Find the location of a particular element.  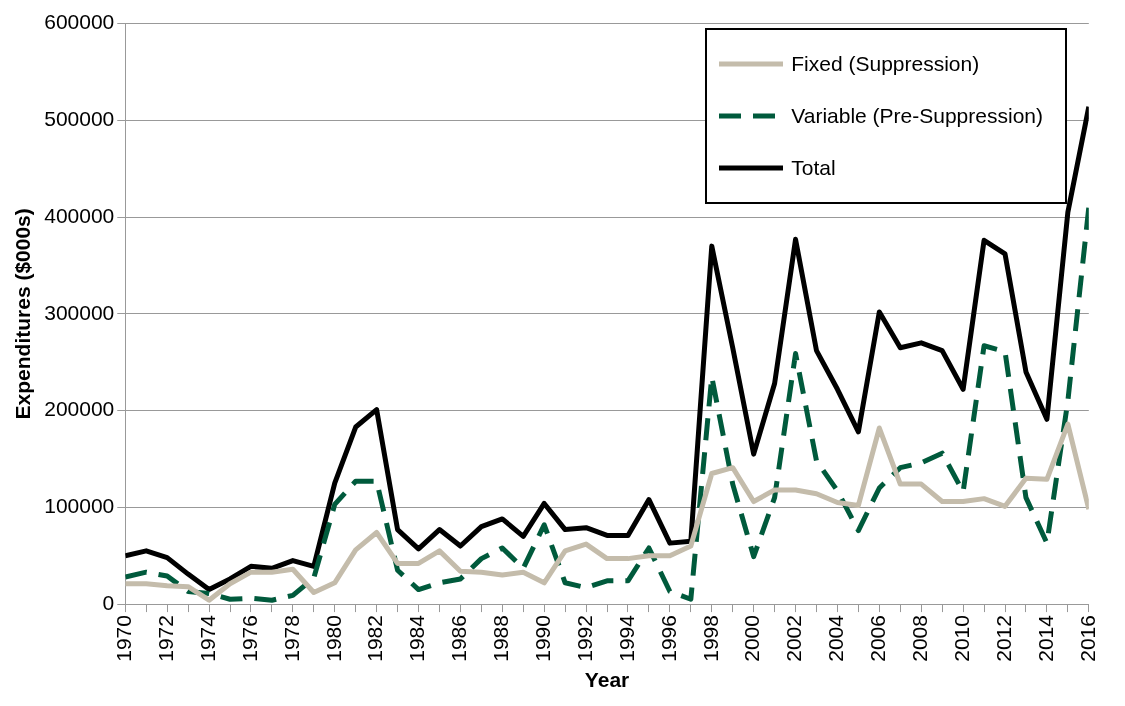

legend-label: Total is located at coordinates (813, 168).